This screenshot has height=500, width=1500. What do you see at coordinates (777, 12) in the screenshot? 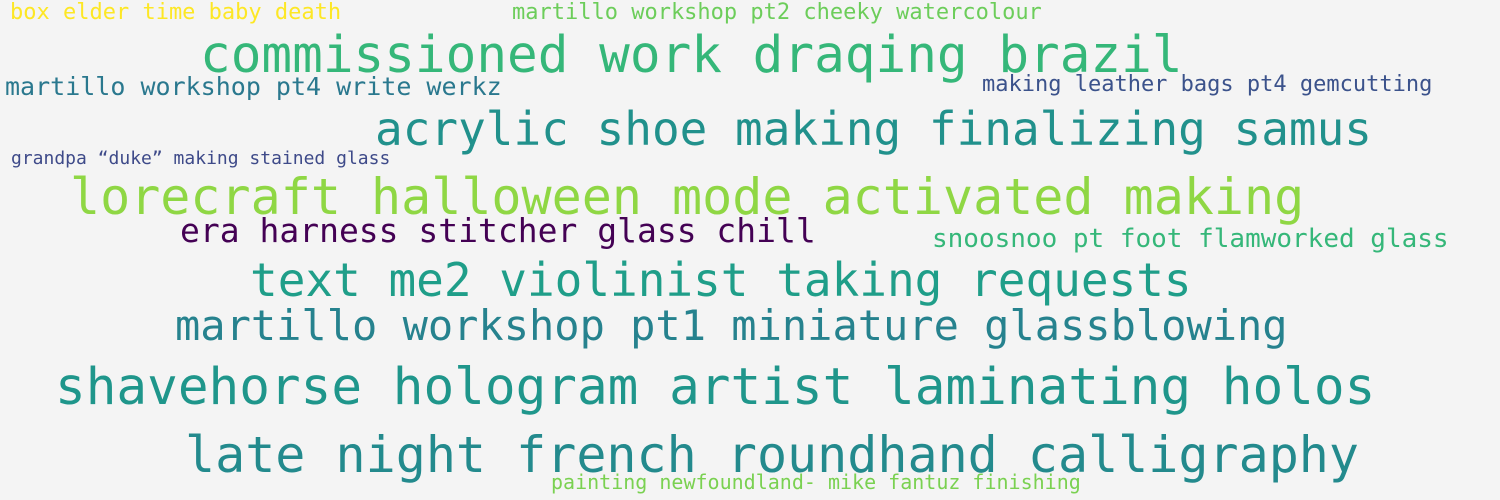
I see `word-cloud-phrase: martillo workshop pt2 cheeky watercolour` at bounding box center [777, 12].